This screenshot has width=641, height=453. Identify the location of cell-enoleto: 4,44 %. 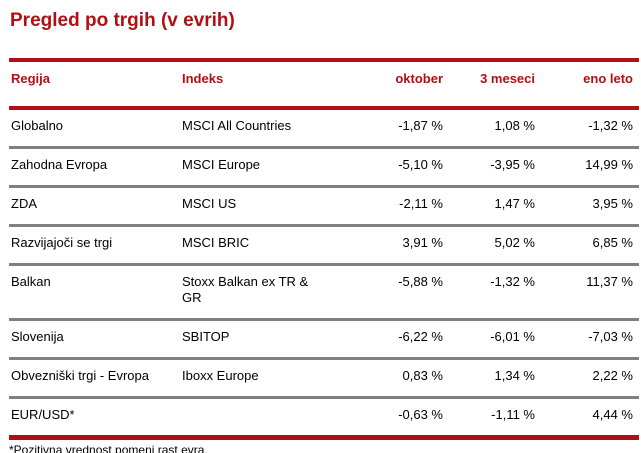
(612, 414).